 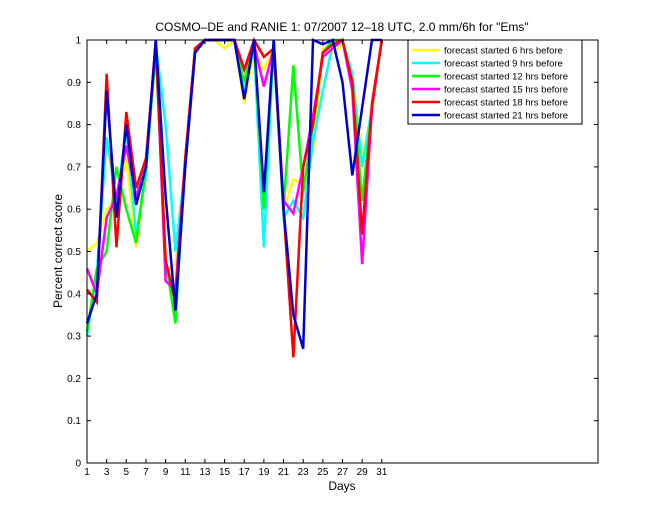 I want to click on x-tick-label: 23, so click(x=304, y=472).